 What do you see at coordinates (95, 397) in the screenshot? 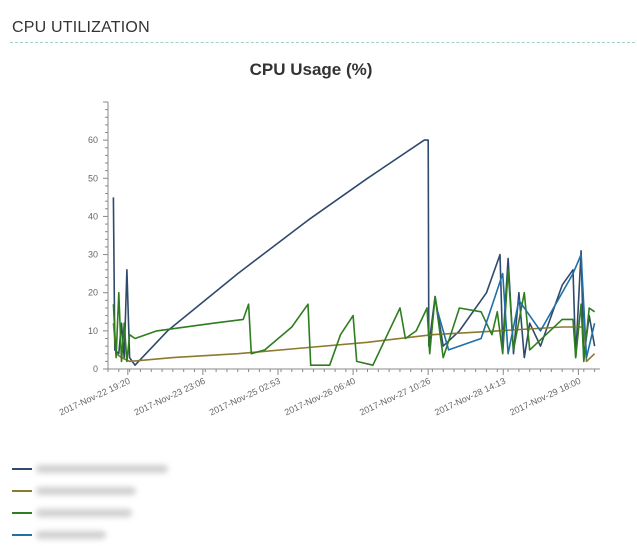
I see `x-tick-label: 2017-Nov-22 19:20` at bounding box center [95, 397].